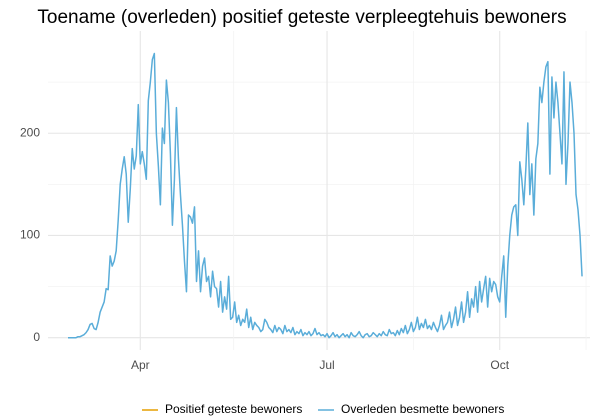  Describe the element at coordinates (499, 365) in the screenshot. I see `x-tick-label: Oct` at that location.